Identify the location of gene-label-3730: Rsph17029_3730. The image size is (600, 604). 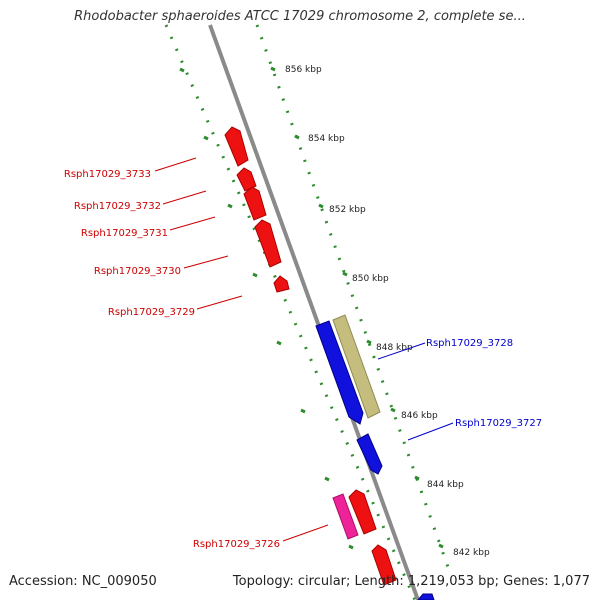
(137, 271).